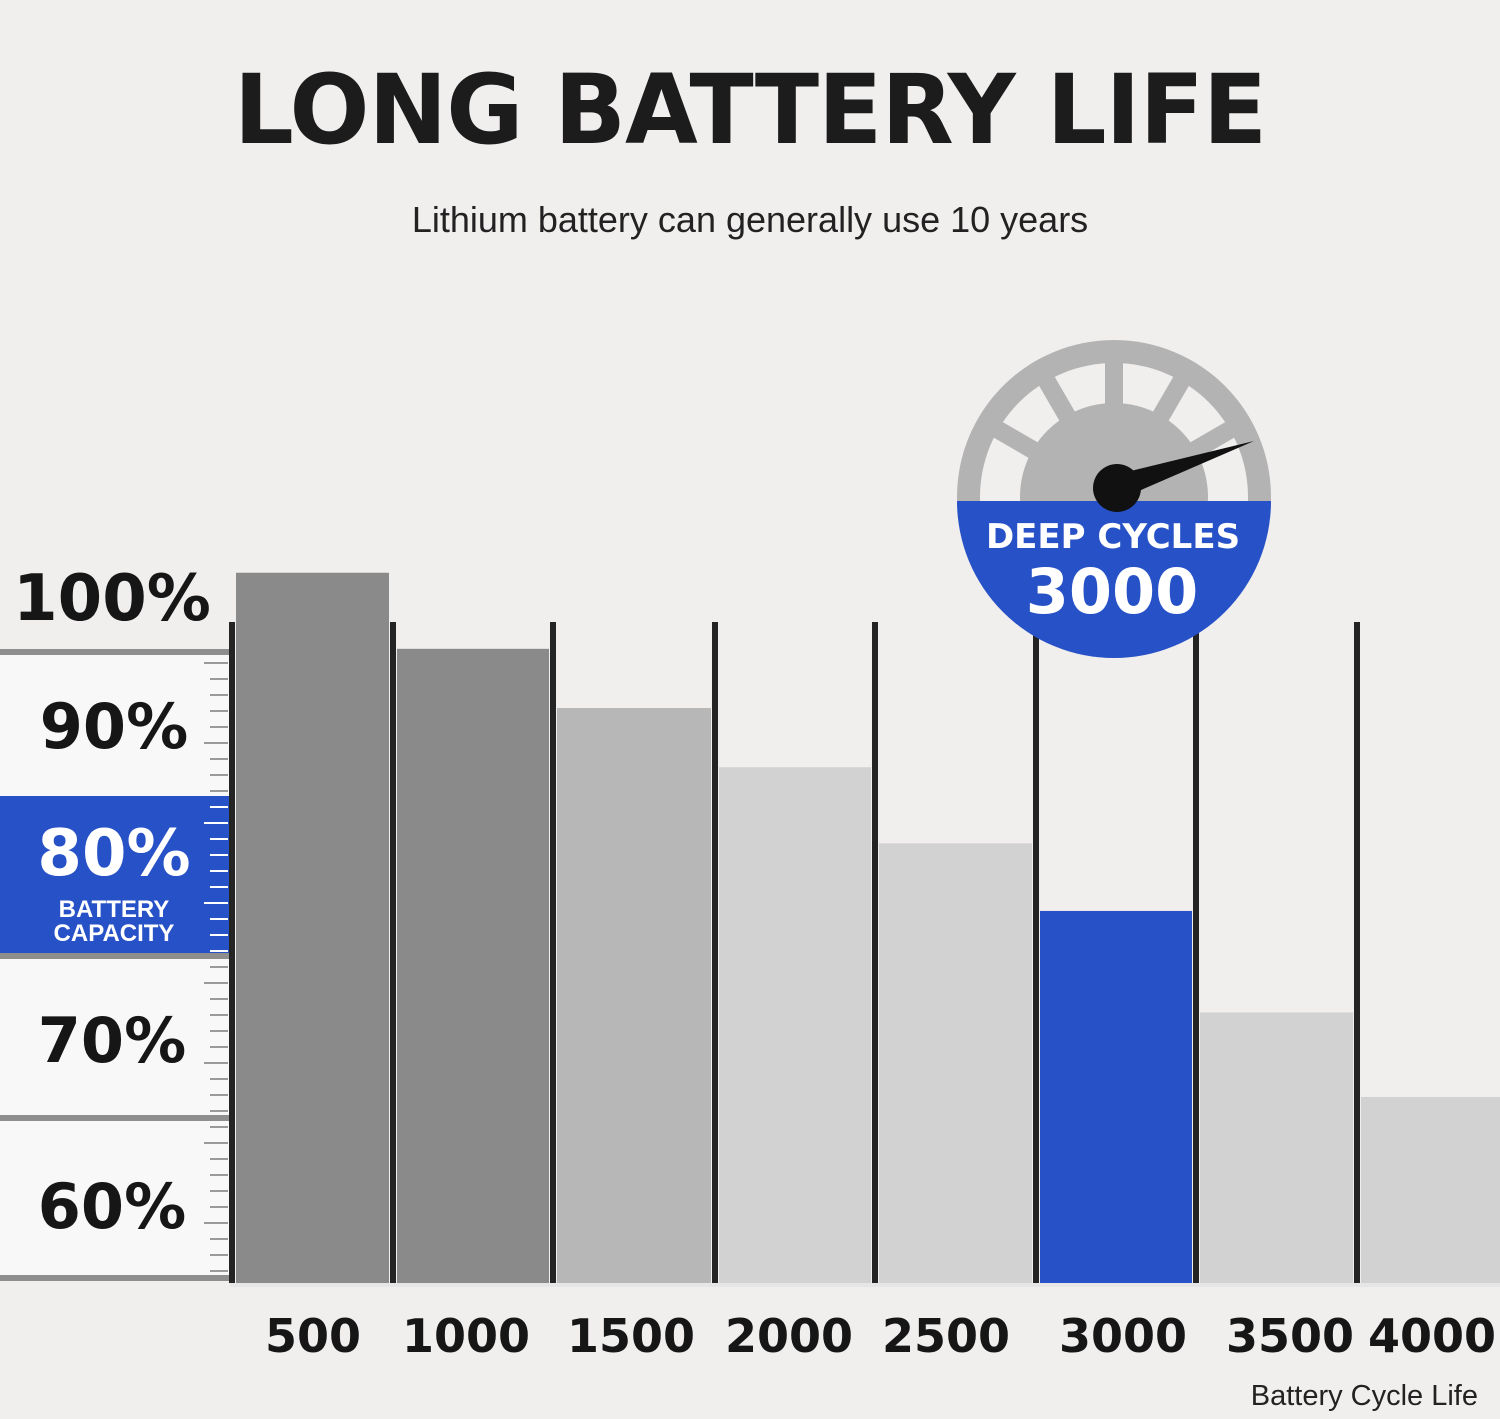  I want to click on x-tick-label: 500, so click(313, 1336).